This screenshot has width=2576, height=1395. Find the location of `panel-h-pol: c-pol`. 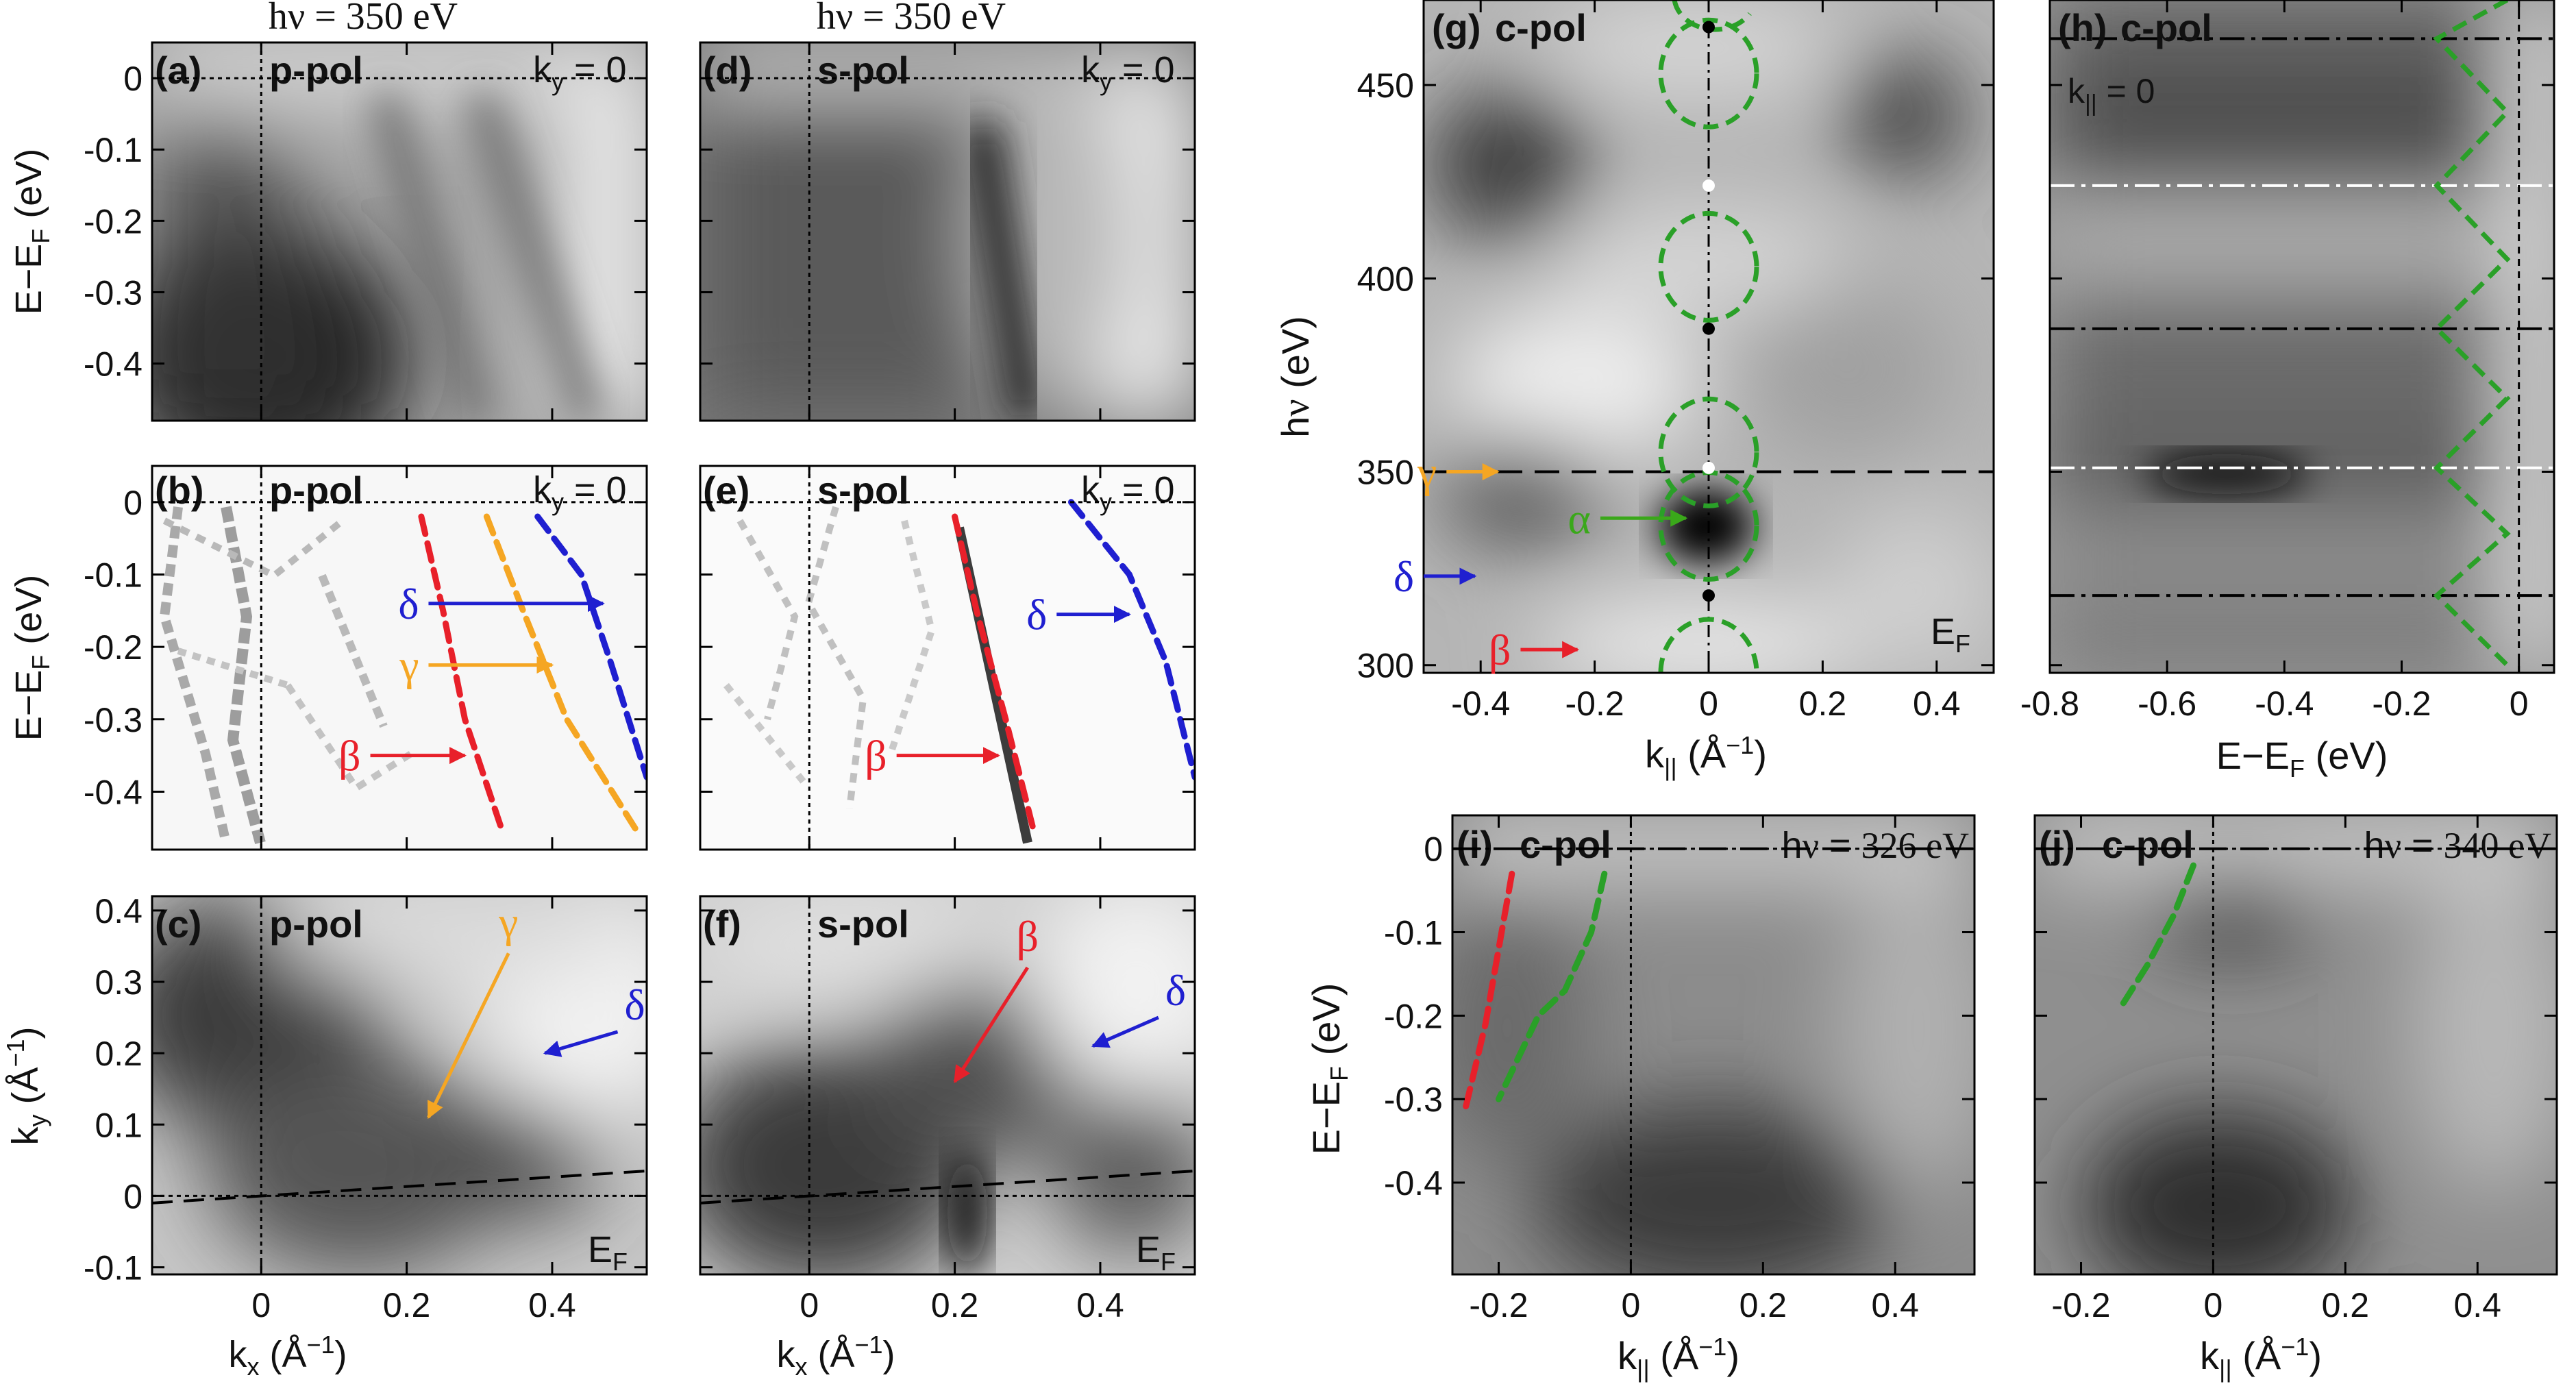

panel-h-pol: c-pol is located at coordinates (2166, 27).